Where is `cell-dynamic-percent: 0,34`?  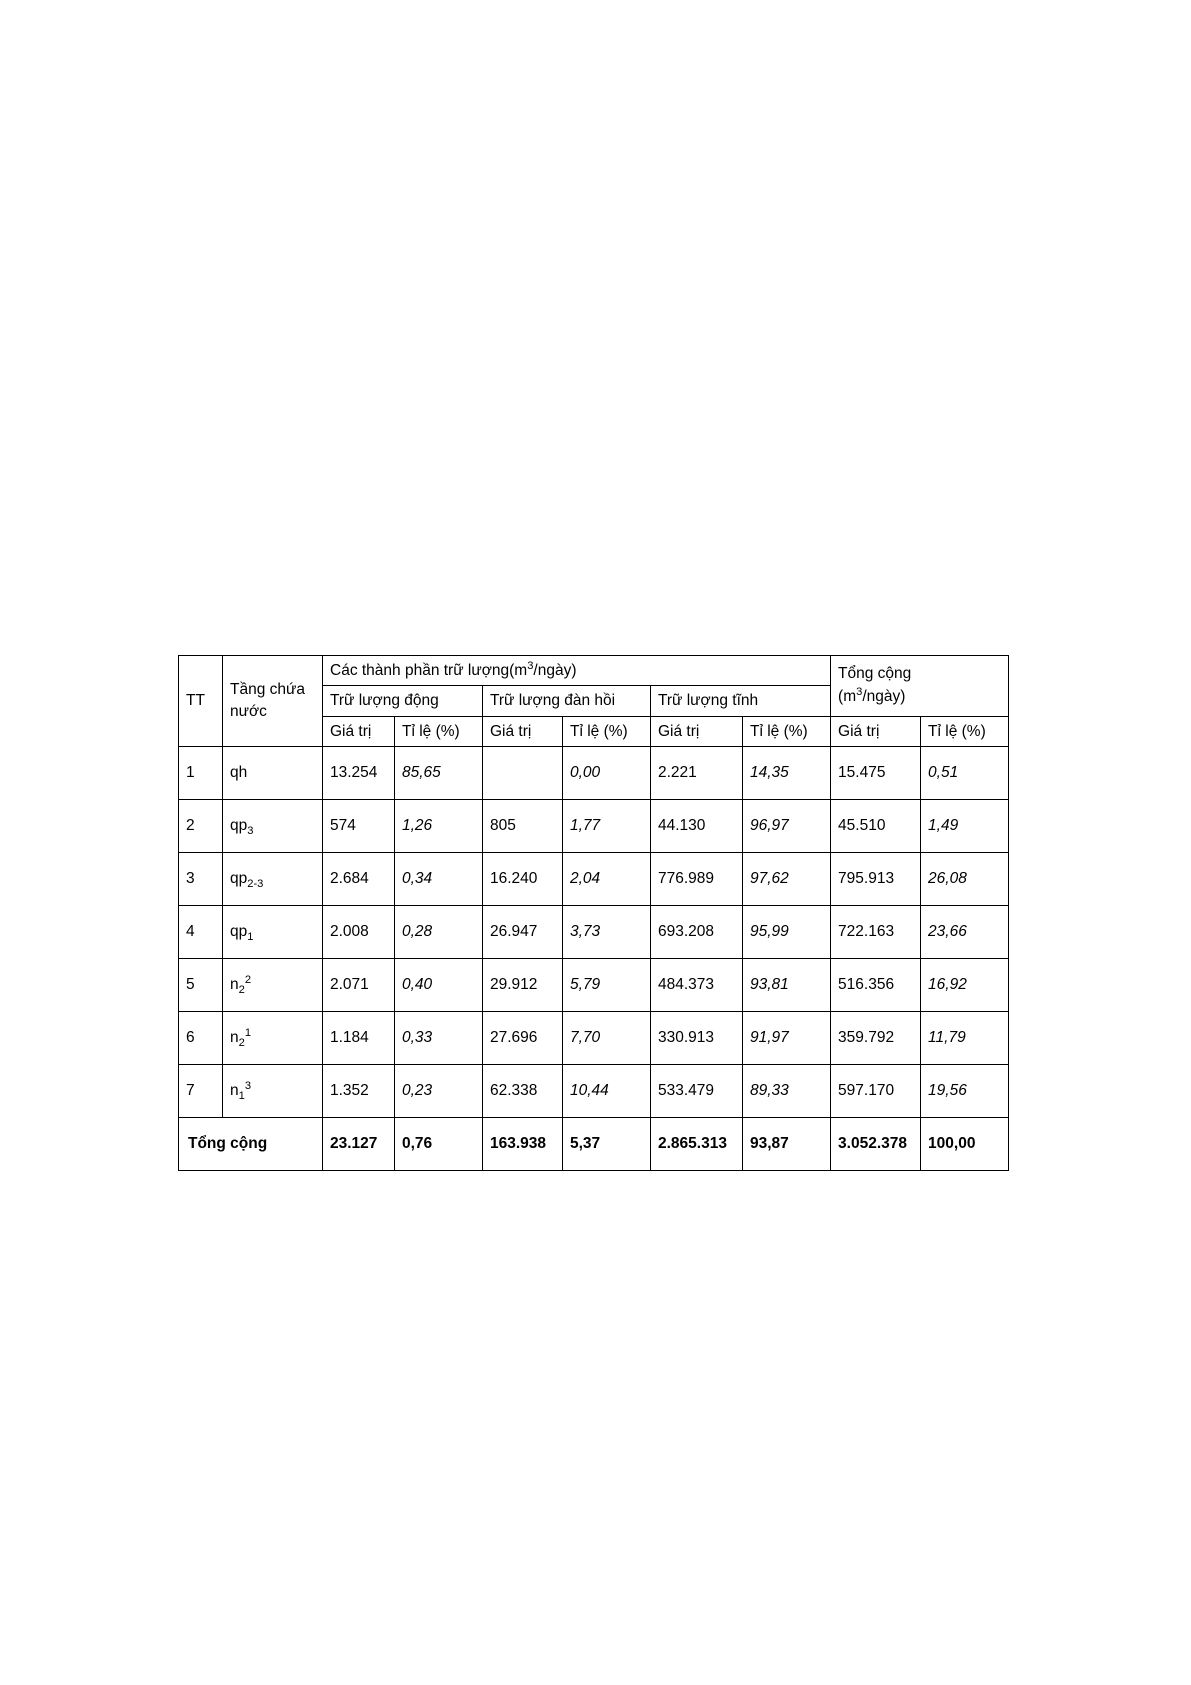 cell-dynamic-percent: 0,34 is located at coordinates (438, 879).